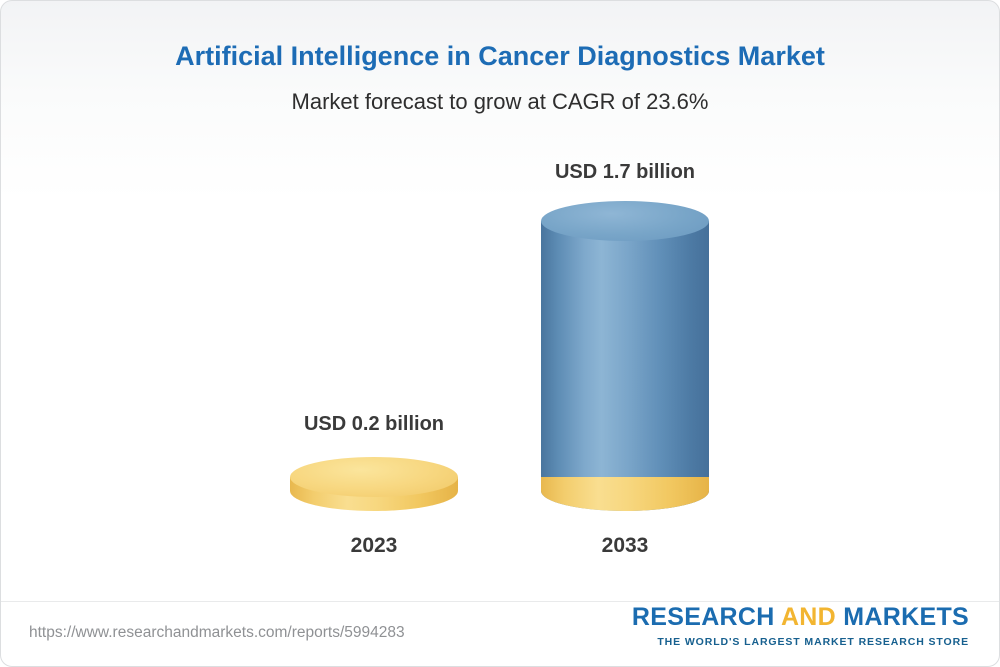  Describe the element at coordinates (625, 172) in the screenshot. I see `bar-2033-value-label: USD 1.7 billion` at that location.